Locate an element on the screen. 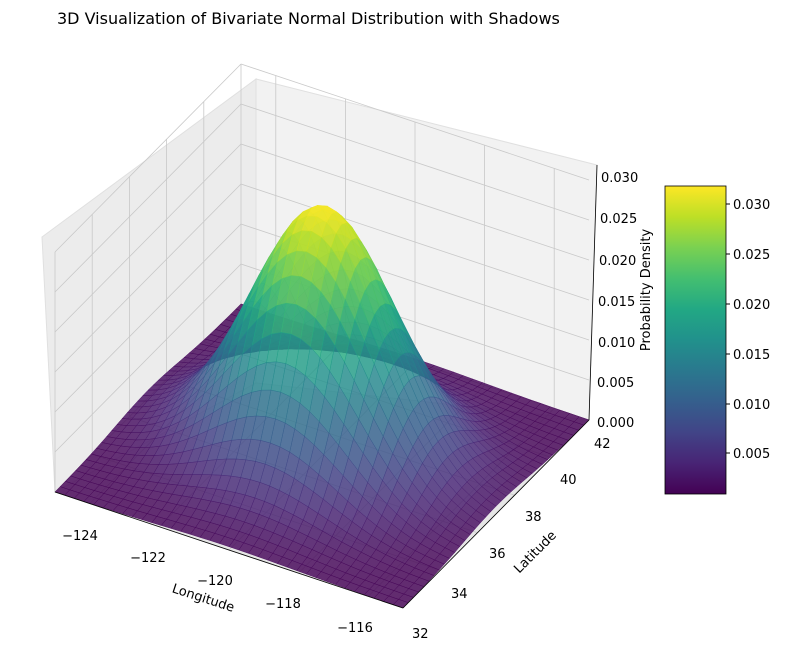  colorbar-ticks: 0.005 0.010 0.015 0.020 0.025 0.030 is located at coordinates (748, 330).